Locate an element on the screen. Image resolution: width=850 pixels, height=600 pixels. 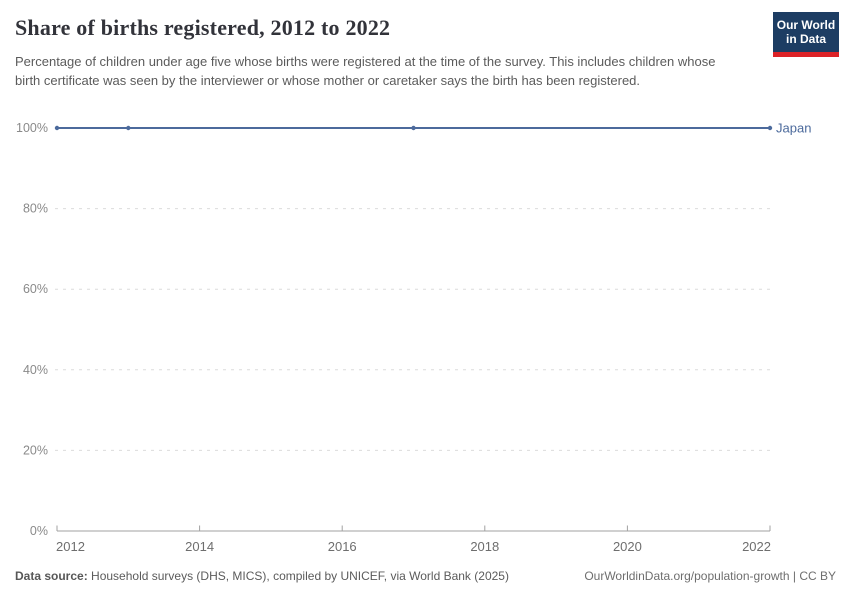
y-axis-tick-label: 100% is located at coordinates (32, 128).